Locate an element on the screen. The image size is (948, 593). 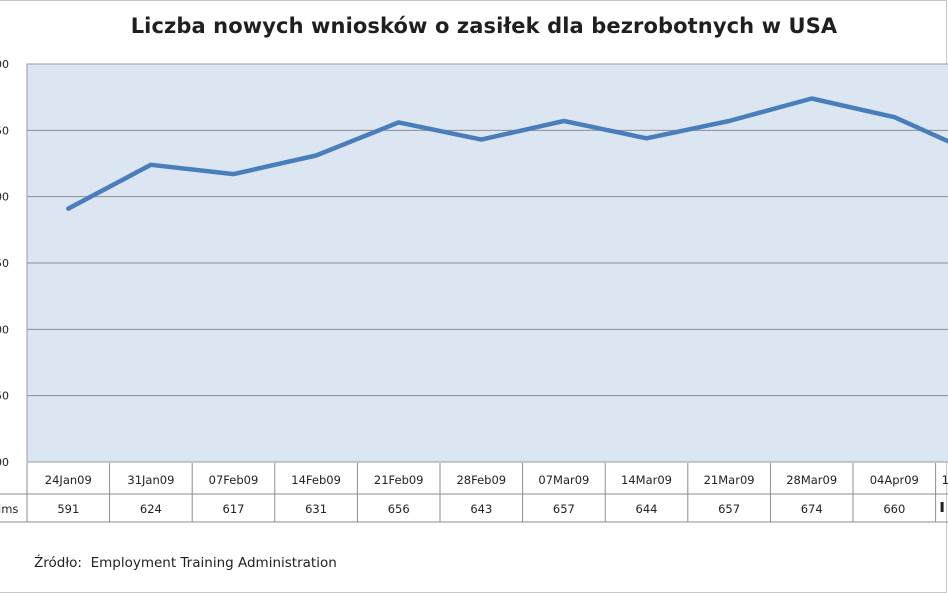
data-label: 591 is located at coordinates (68, 509).